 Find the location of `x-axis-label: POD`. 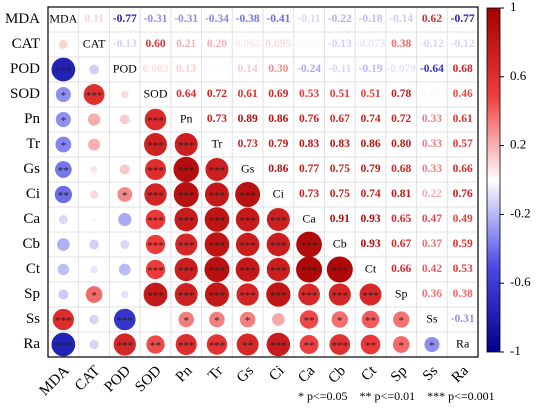

x-axis-label: POD is located at coordinates (118, 379).